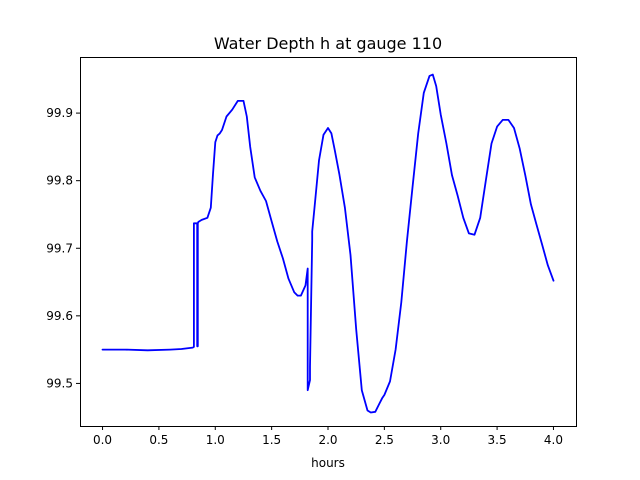  I want to click on y-axis-ticks: 99.5 99.6 99.7 99.8 99.9, so click(63, 248).